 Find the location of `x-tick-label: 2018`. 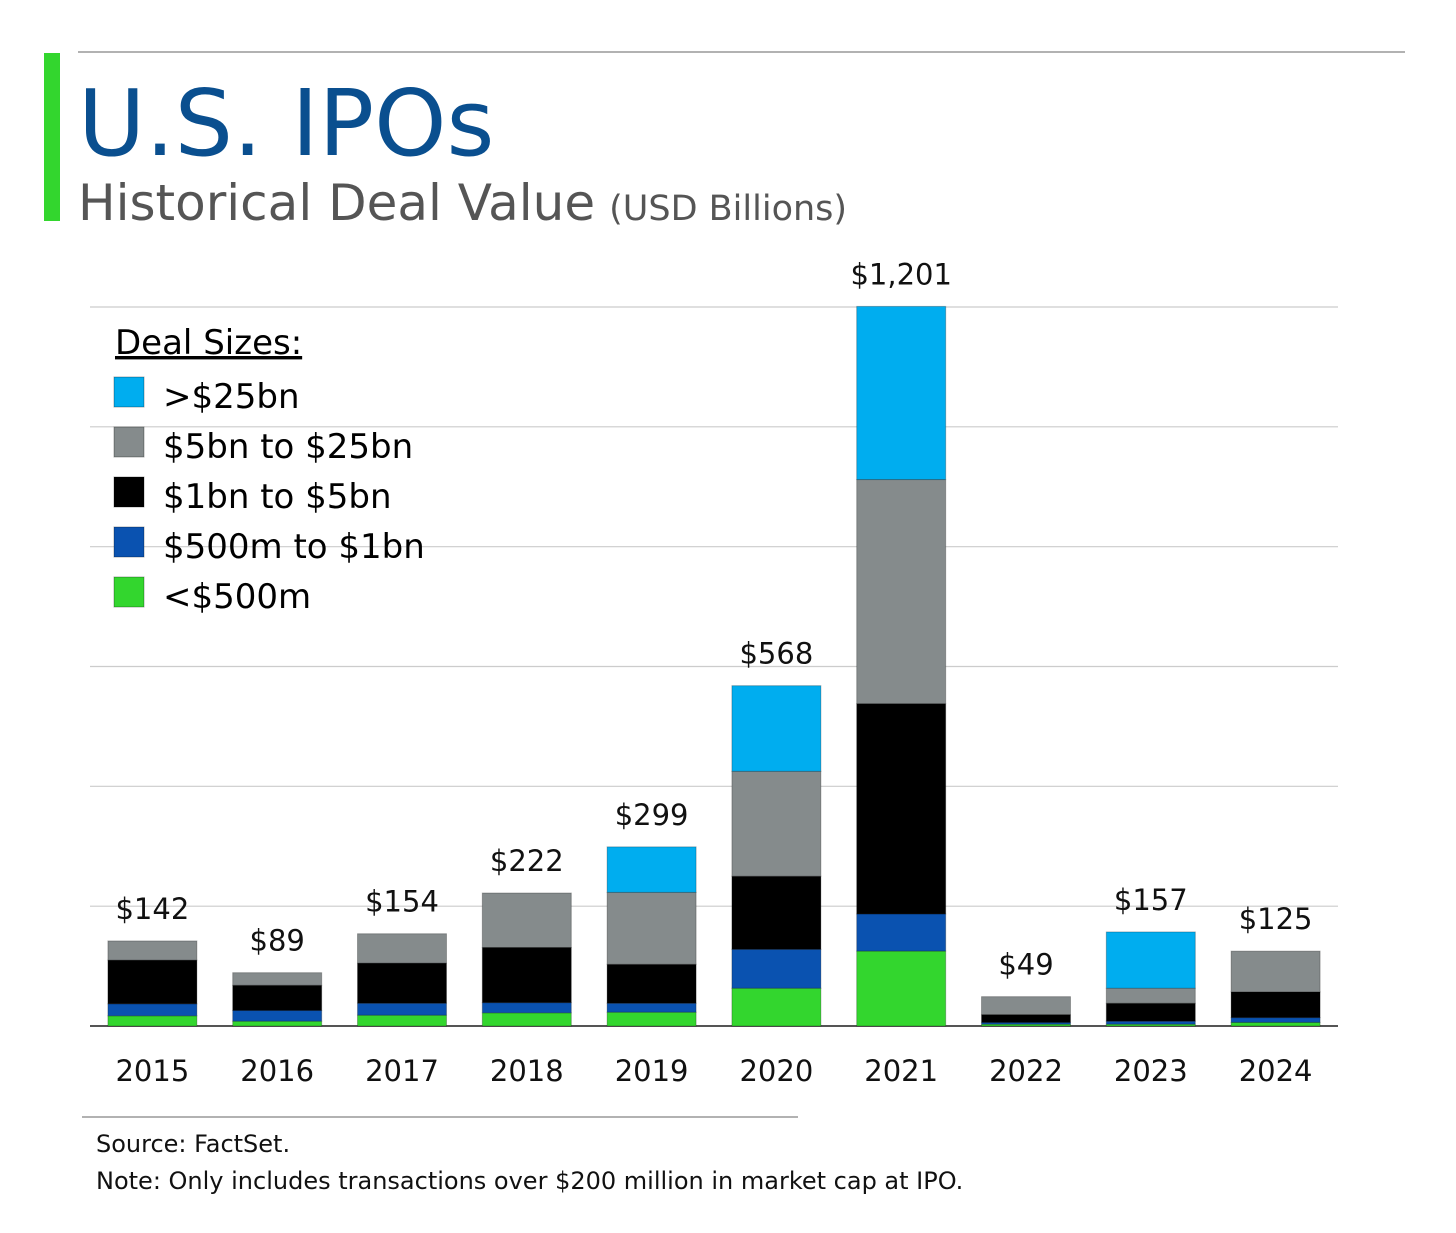

x-tick-label: 2018 is located at coordinates (527, 1071).